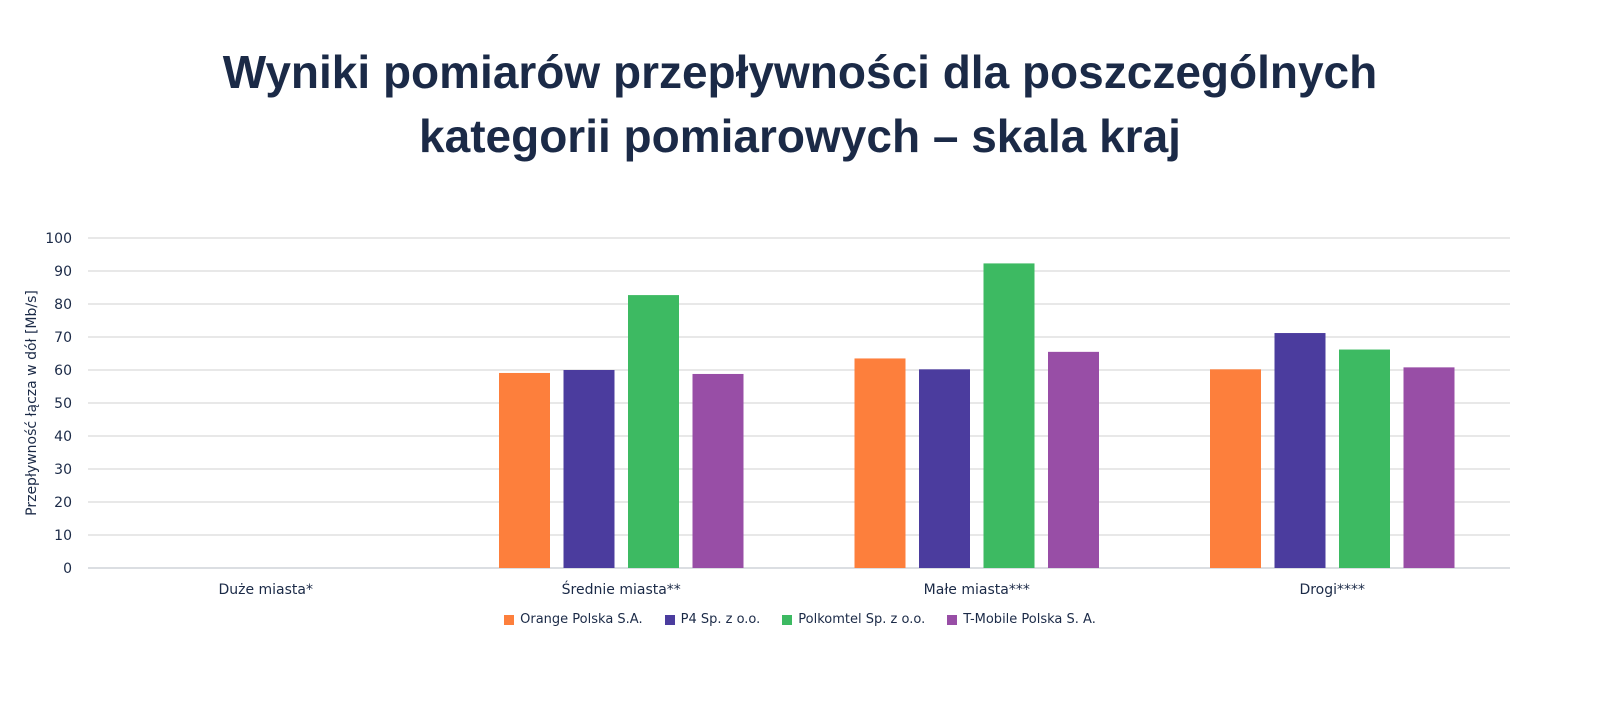  What do you see at coordinates (67, 569) in the screenshot?
I see `y-tick-label: 0` at bounding box center [67, 569].